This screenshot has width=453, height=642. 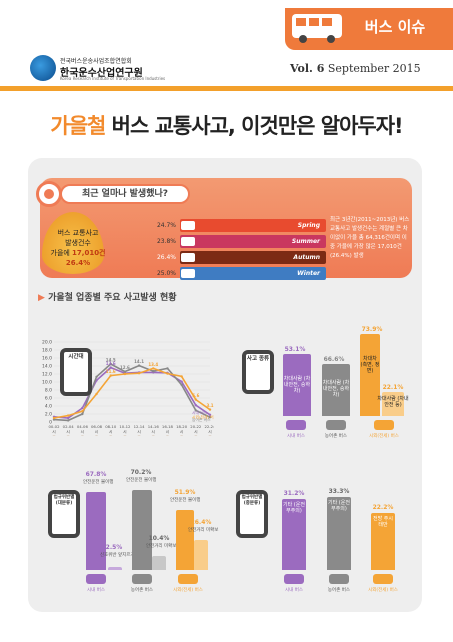 What do you see at coordinates (89, 253) in the screenshot?
I see `leaf-count: 17,010건` at bounding box center [89, 253].